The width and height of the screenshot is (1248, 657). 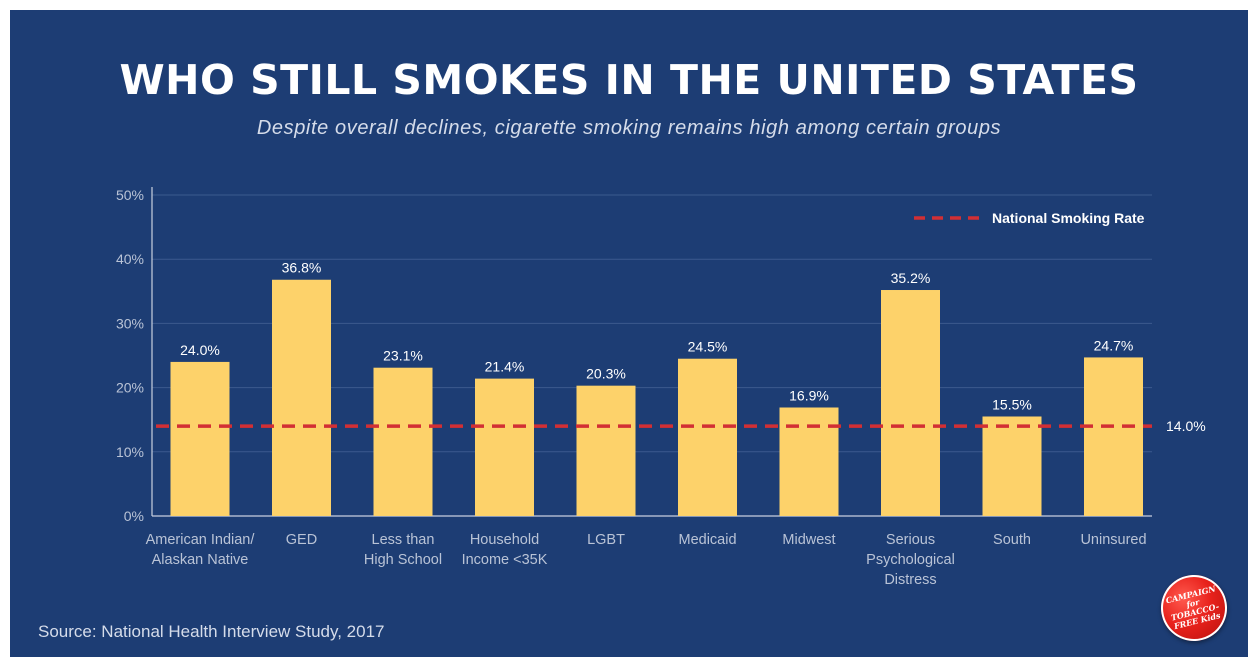 What do you see at coordinates (130, 195) in the screenshot?
I see `y-tick-label: 50%` at bounding box center [130, 195].